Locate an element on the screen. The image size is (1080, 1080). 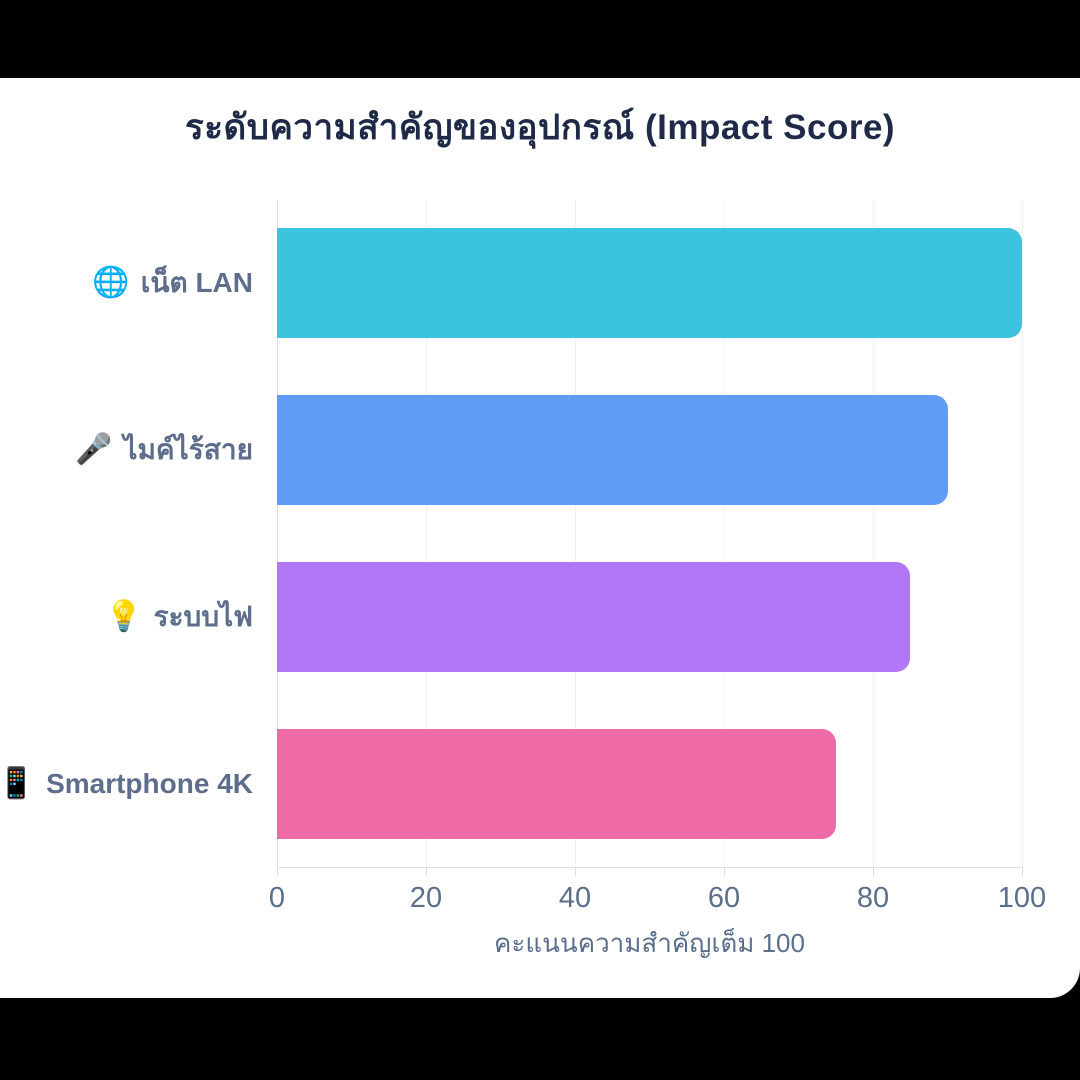
bar-ไมค์ไร้สาย is located at coordinates (612, 450).